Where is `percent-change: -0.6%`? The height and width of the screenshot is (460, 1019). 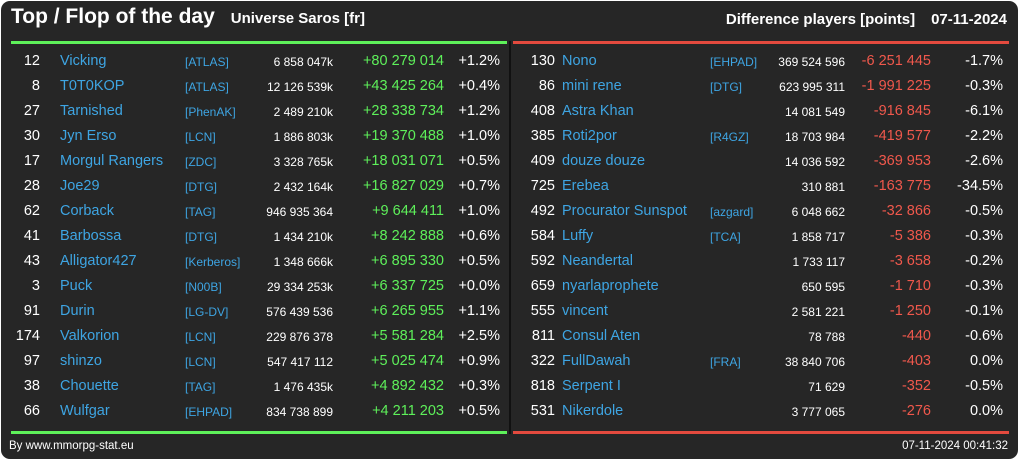
percent-change: -0.6% is located at coordinates (984, 336).